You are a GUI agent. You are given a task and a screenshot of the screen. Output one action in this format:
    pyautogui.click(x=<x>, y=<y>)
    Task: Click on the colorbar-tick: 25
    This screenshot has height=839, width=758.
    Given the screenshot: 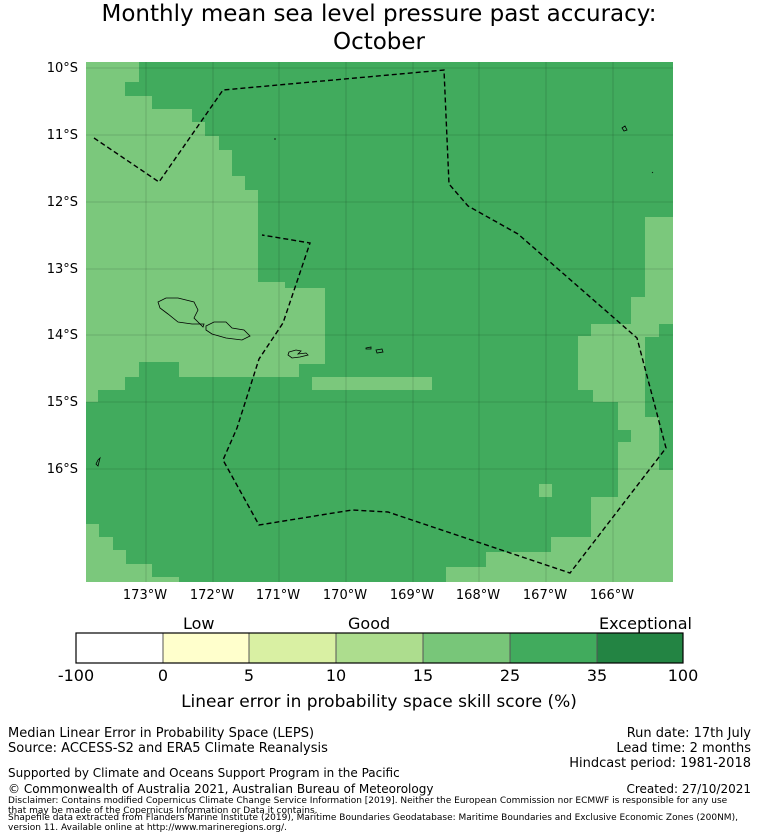 What is the action you would take?
    pyautogui.click(x=510, y=675)
    